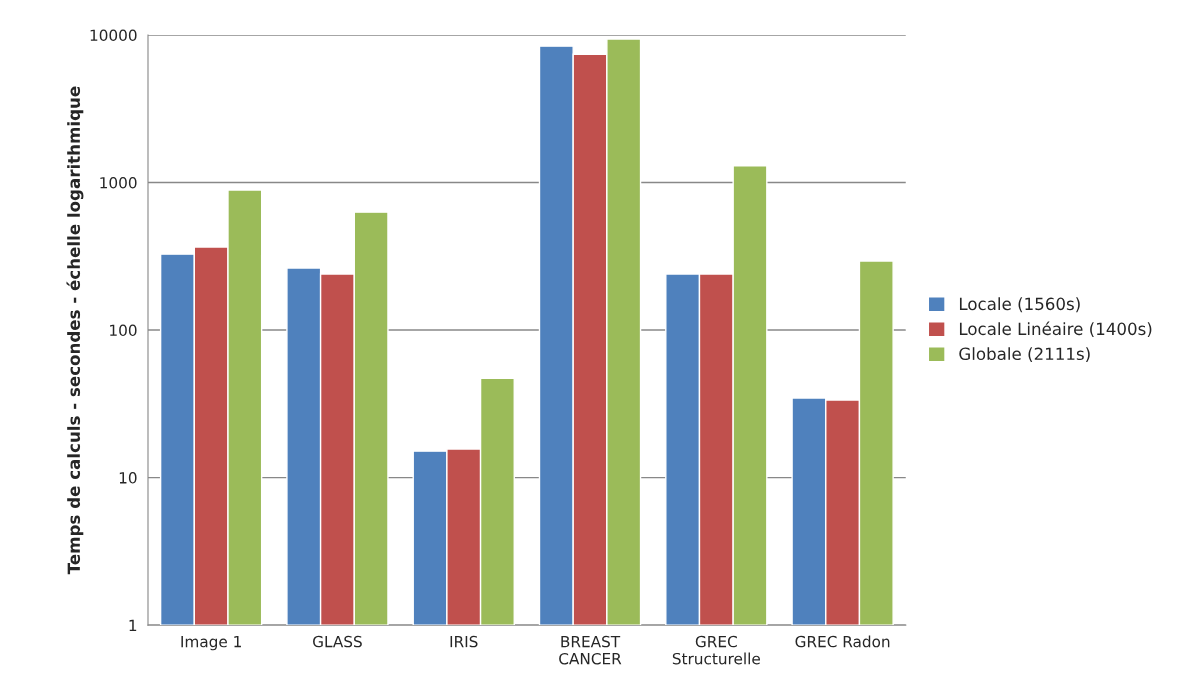 The height and width of the screenshot is (700, 1184). What do you see at coordinates (337, 641) in the screenshot?
I see `x-tick-label: GLASS` at bounding box center [337, 641].